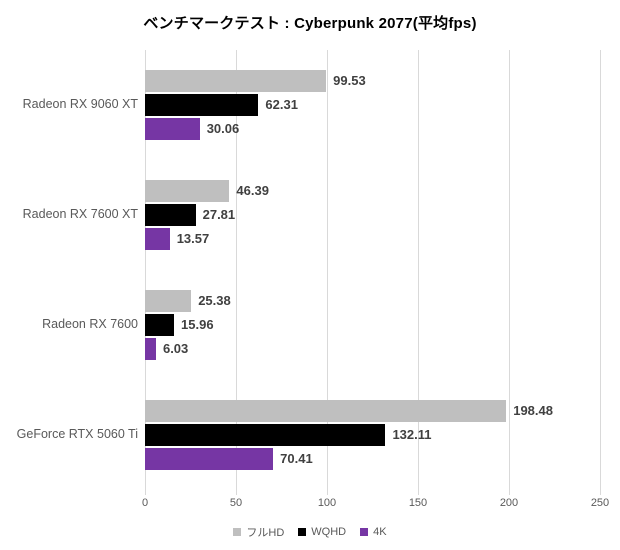  What do you see at coordinates (349, 80) in the screenshot?
I see `value-label: 99.53` at bounding box center [349, 80].